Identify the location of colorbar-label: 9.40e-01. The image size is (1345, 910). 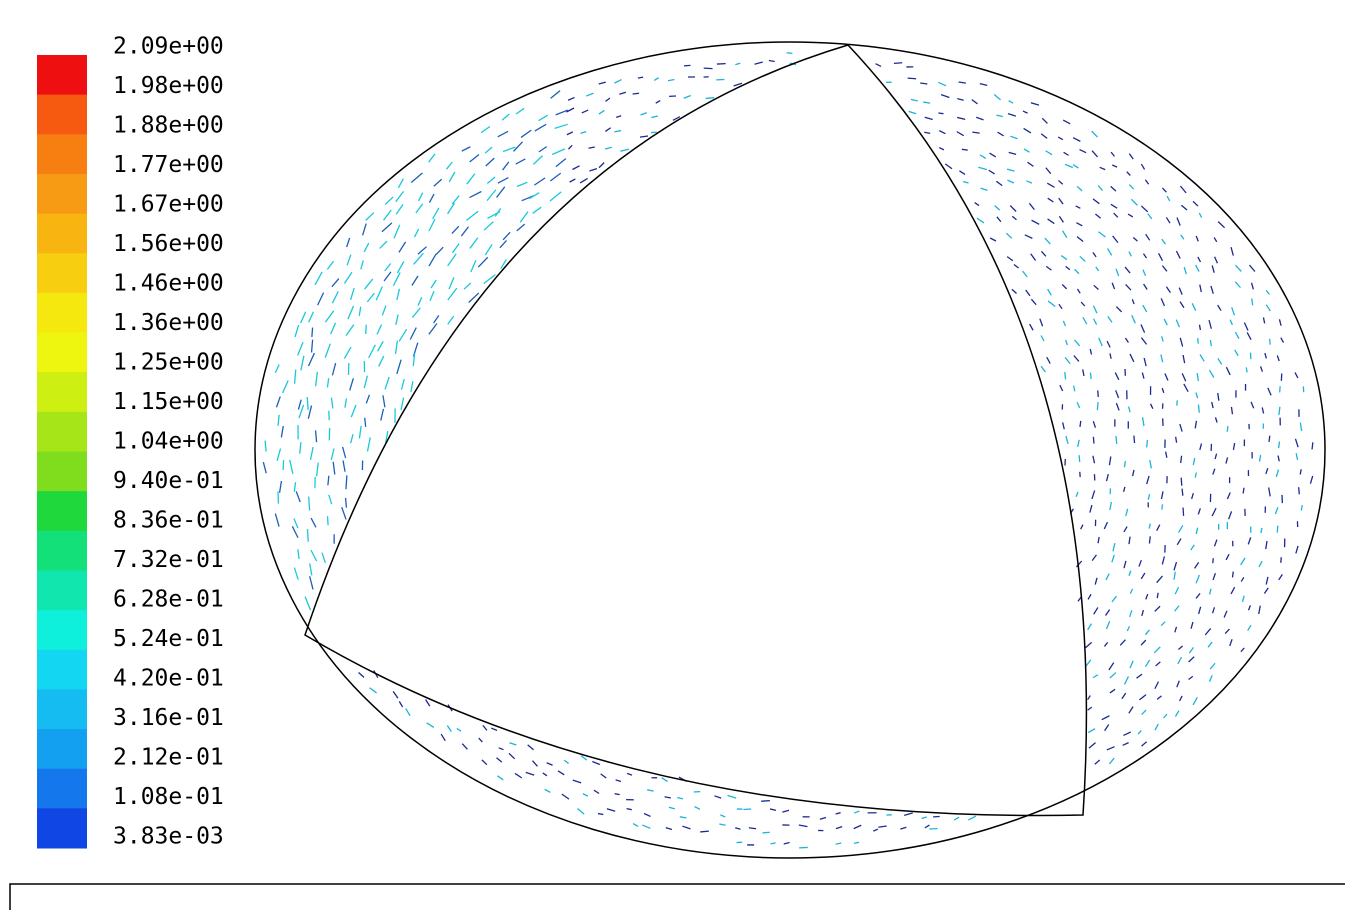
(168, 481).